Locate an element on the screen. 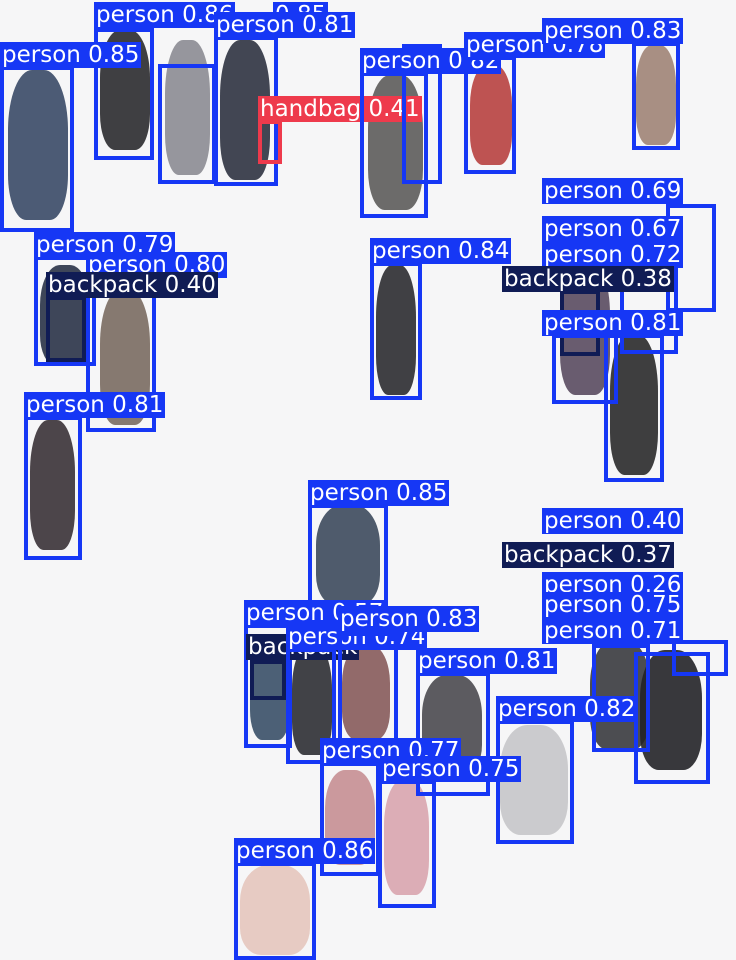 This screenshot has height=960, width=736. handbag-label: handbag 0.41 is located at coordinates (340, 109).